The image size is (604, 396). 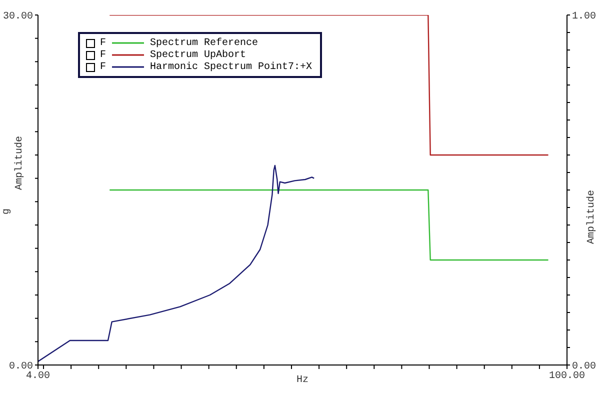 What do you see at coordinates (231, 67) in the screenshot?
I see `legend-label: Harmonic Spectrum Point7:+X` at bounding box center [231, 67].